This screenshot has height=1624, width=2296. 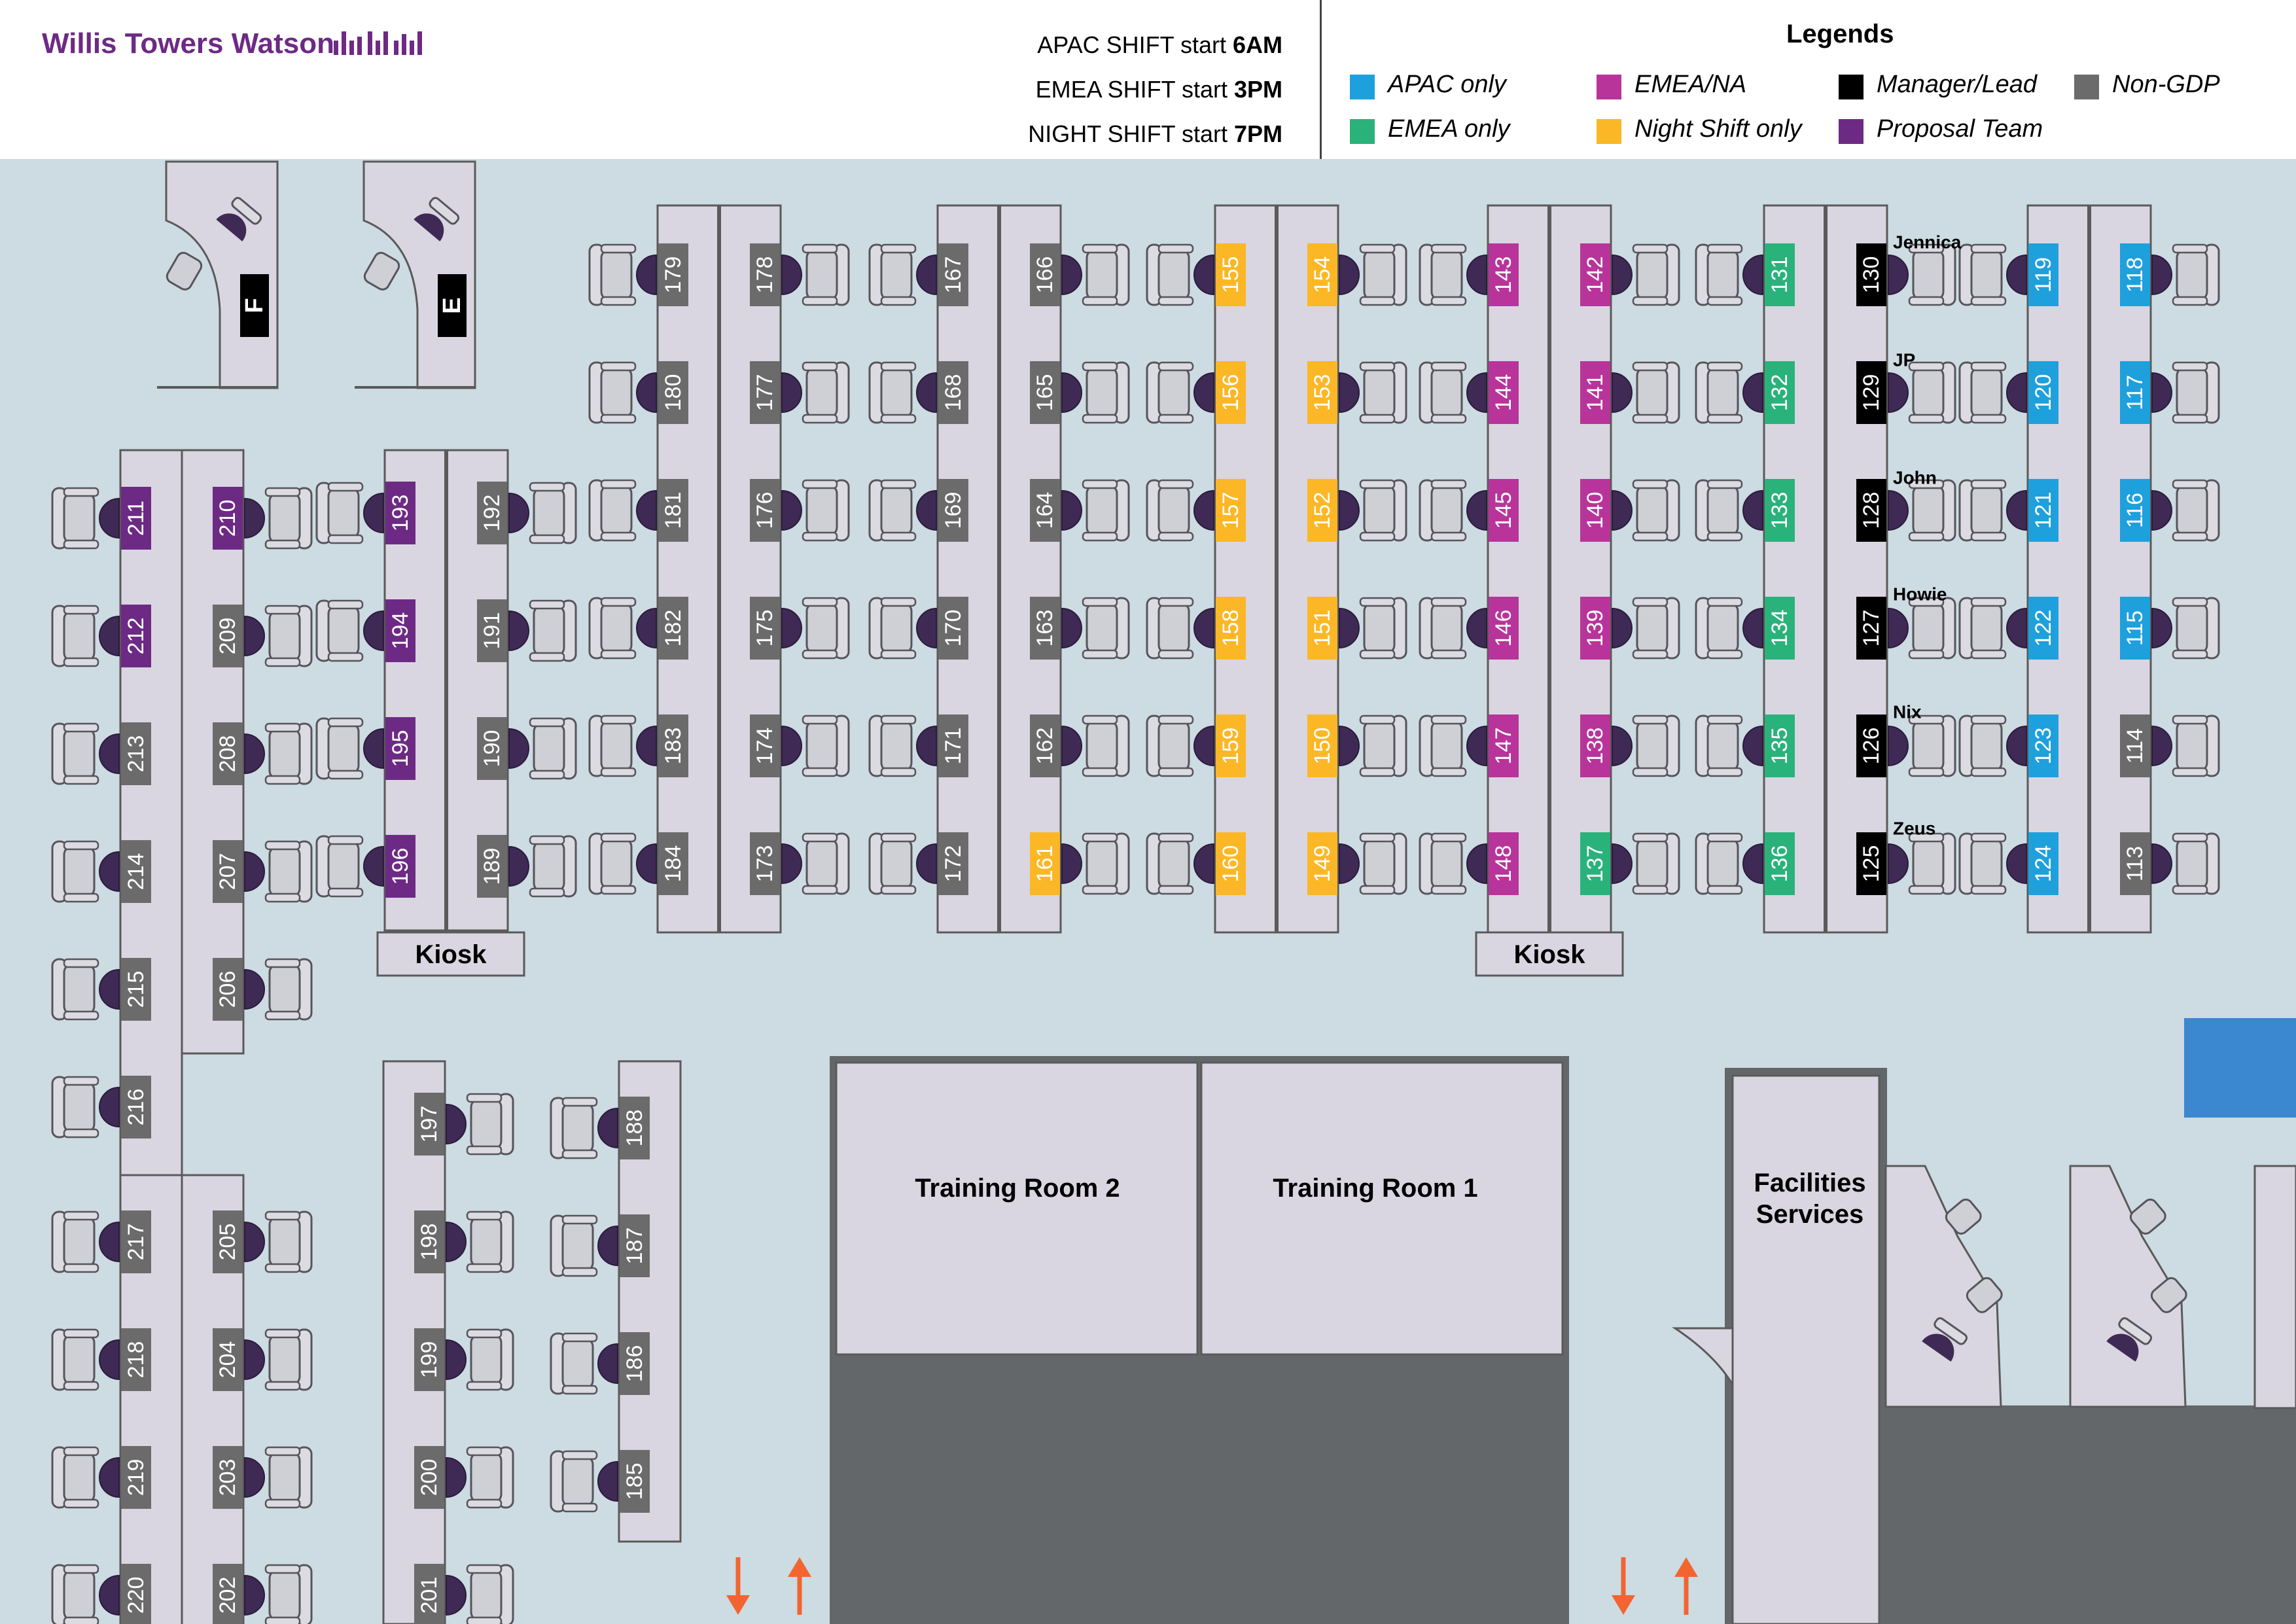 I want to click on seat-number: 133, so click(x=1779, y=510).